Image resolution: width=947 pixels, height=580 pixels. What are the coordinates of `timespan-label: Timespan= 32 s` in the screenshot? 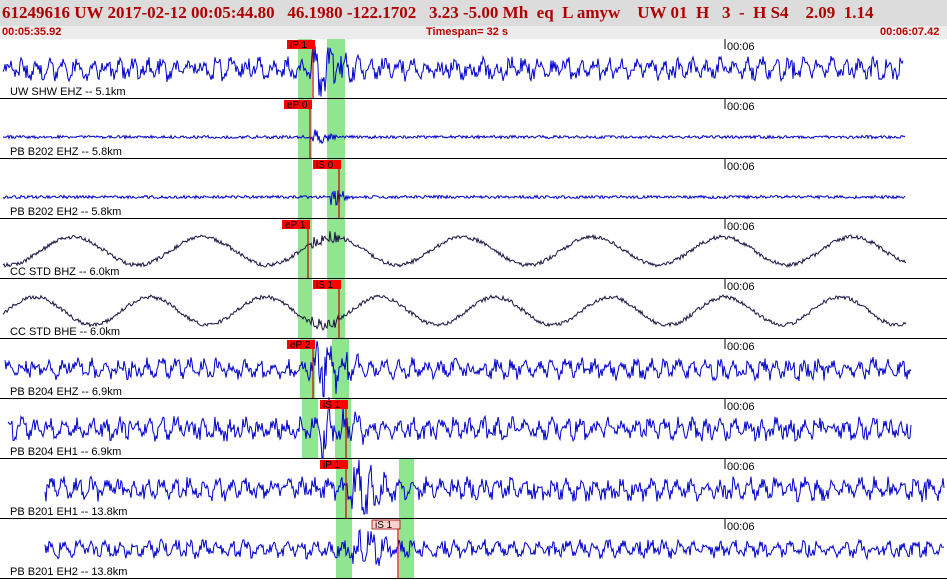 It's located at (467, 32).